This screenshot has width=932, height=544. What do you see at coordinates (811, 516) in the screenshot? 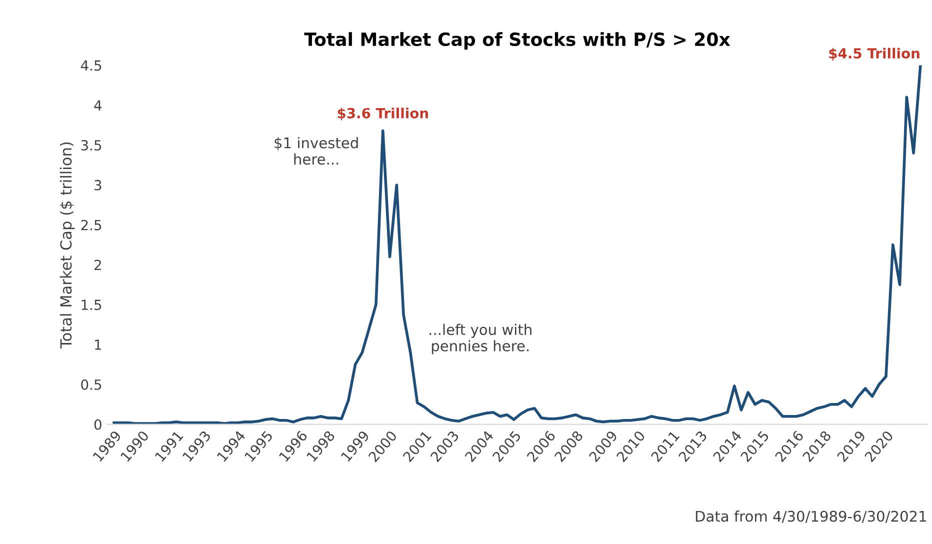
I see `text: Data from 4/30/1989-6/30/2021` at bounding box center [811, 516].